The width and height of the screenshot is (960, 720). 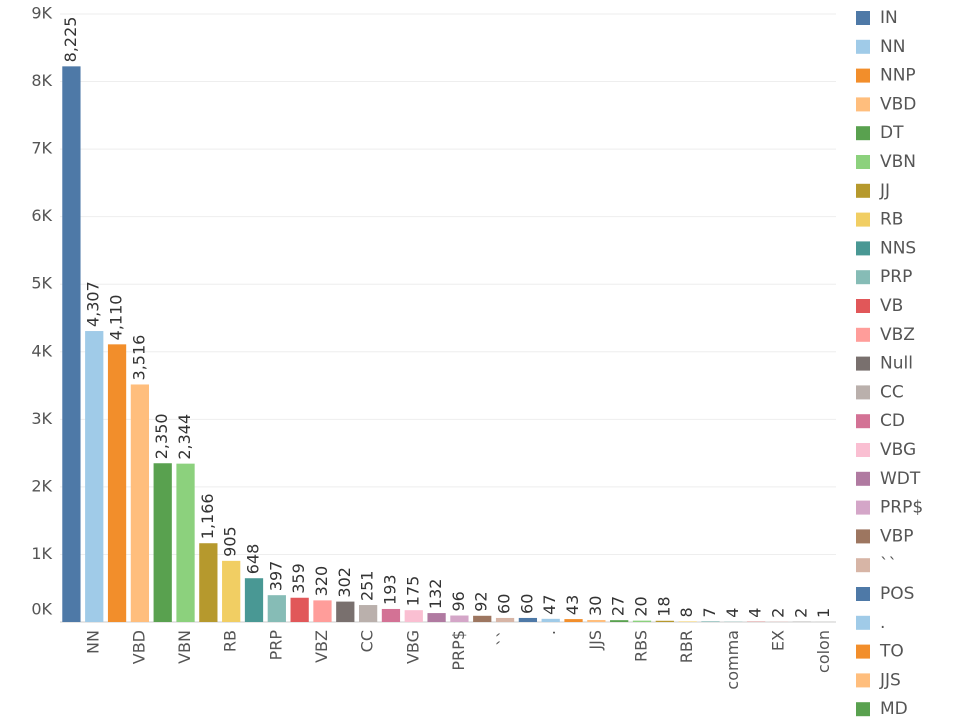 What do you see at coordinates (732, 613) in the screenshot?
I see `value-label: 4` at bounding box center [732, 613].